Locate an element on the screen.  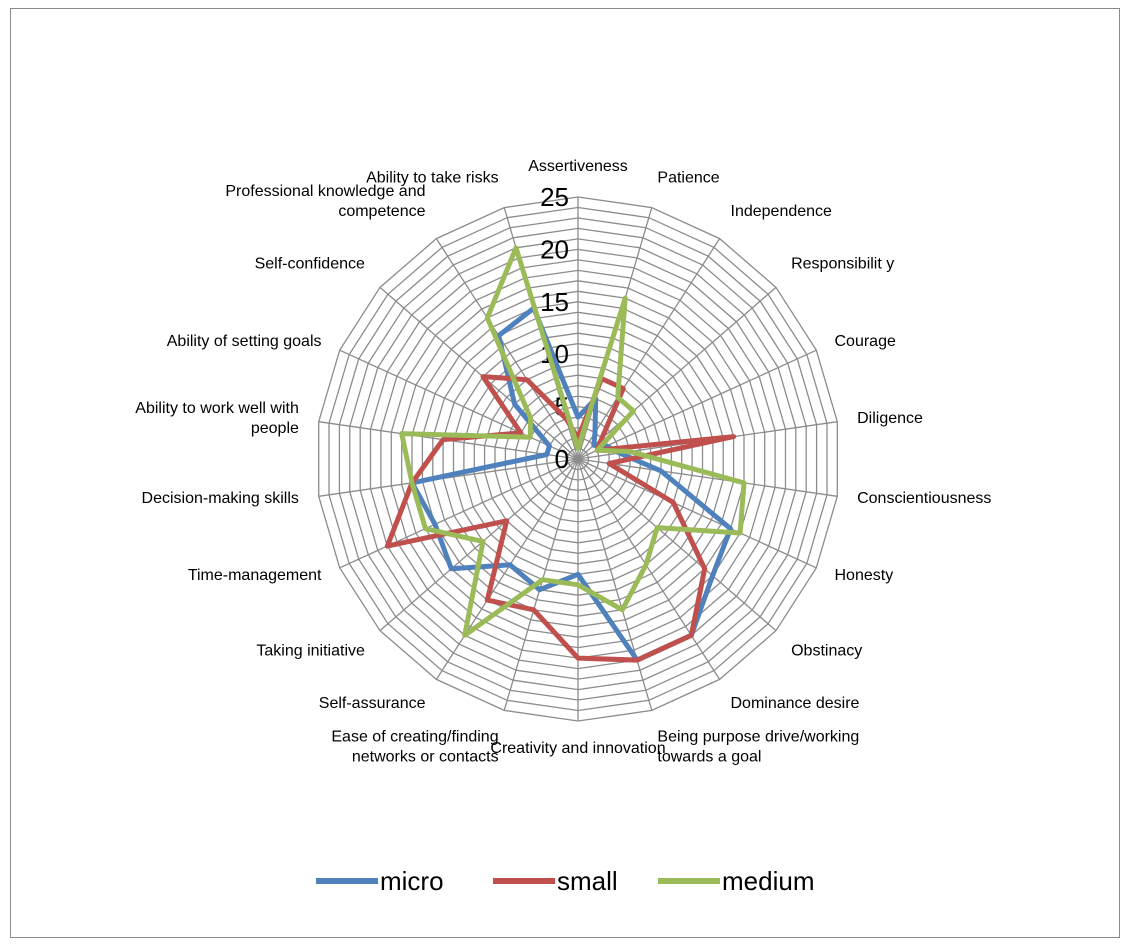
category-label-1: Patience is located at coordinates (688, 177).